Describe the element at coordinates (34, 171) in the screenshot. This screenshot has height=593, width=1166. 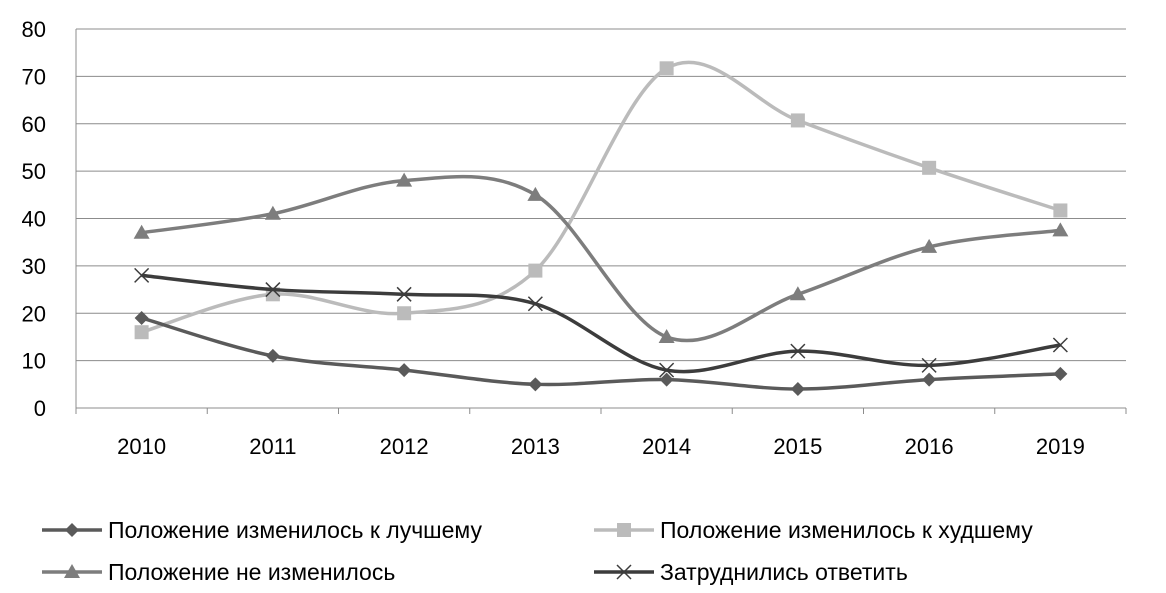
I see `y-tick-label: 50` at that location.